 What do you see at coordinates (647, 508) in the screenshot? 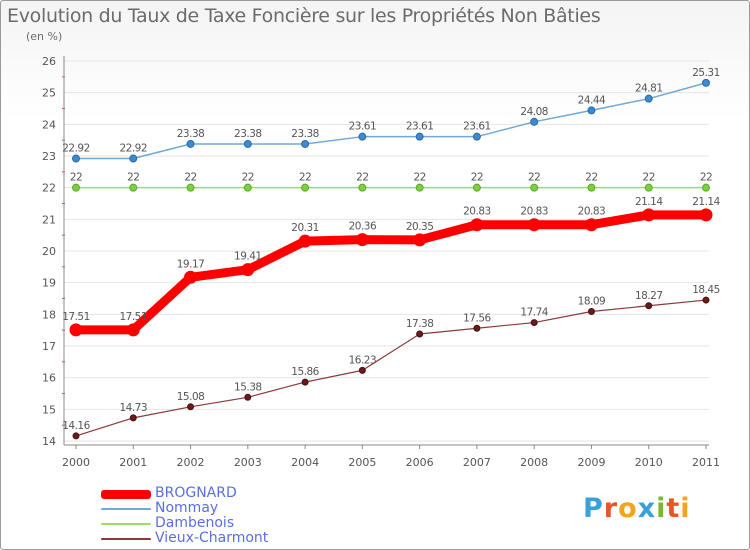
I see `logo-letter: x` at bounding box center [647, 508].